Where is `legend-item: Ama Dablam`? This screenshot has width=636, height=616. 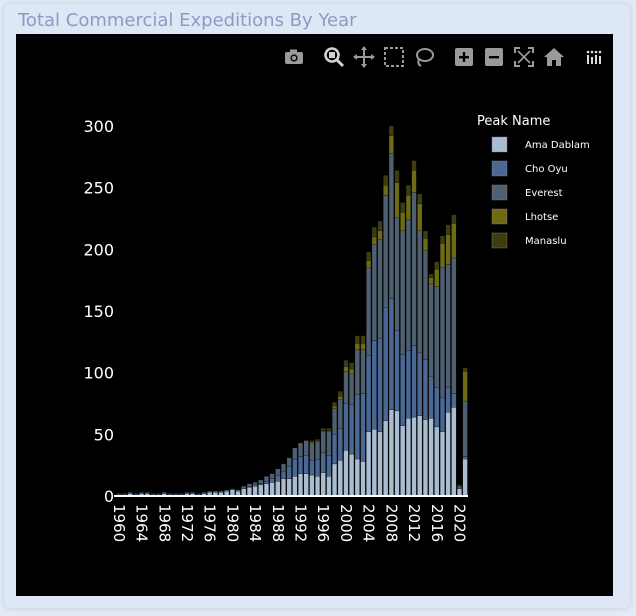 legend-item: Ama Dablam is located at coordinates (540, 144).